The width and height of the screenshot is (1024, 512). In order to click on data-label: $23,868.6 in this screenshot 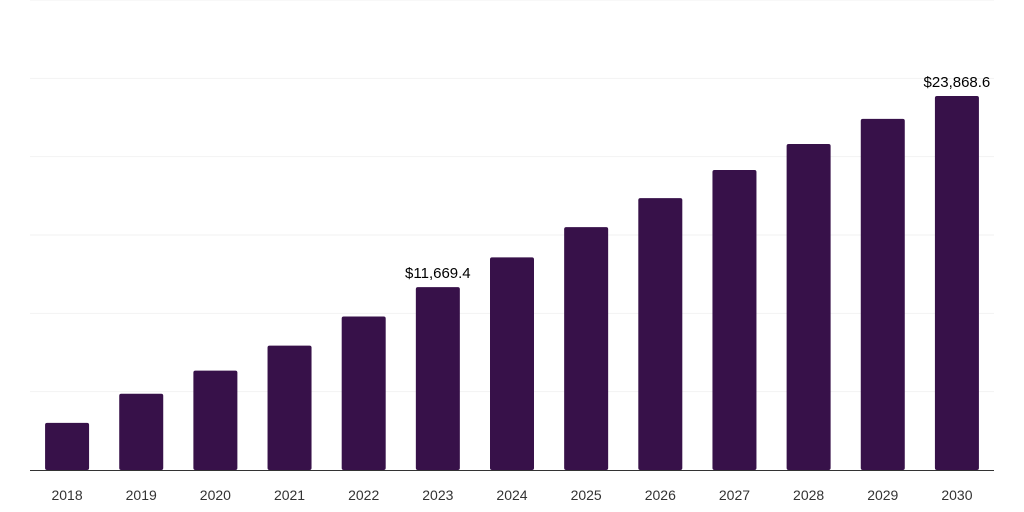, I will do `click(957, 82)`.